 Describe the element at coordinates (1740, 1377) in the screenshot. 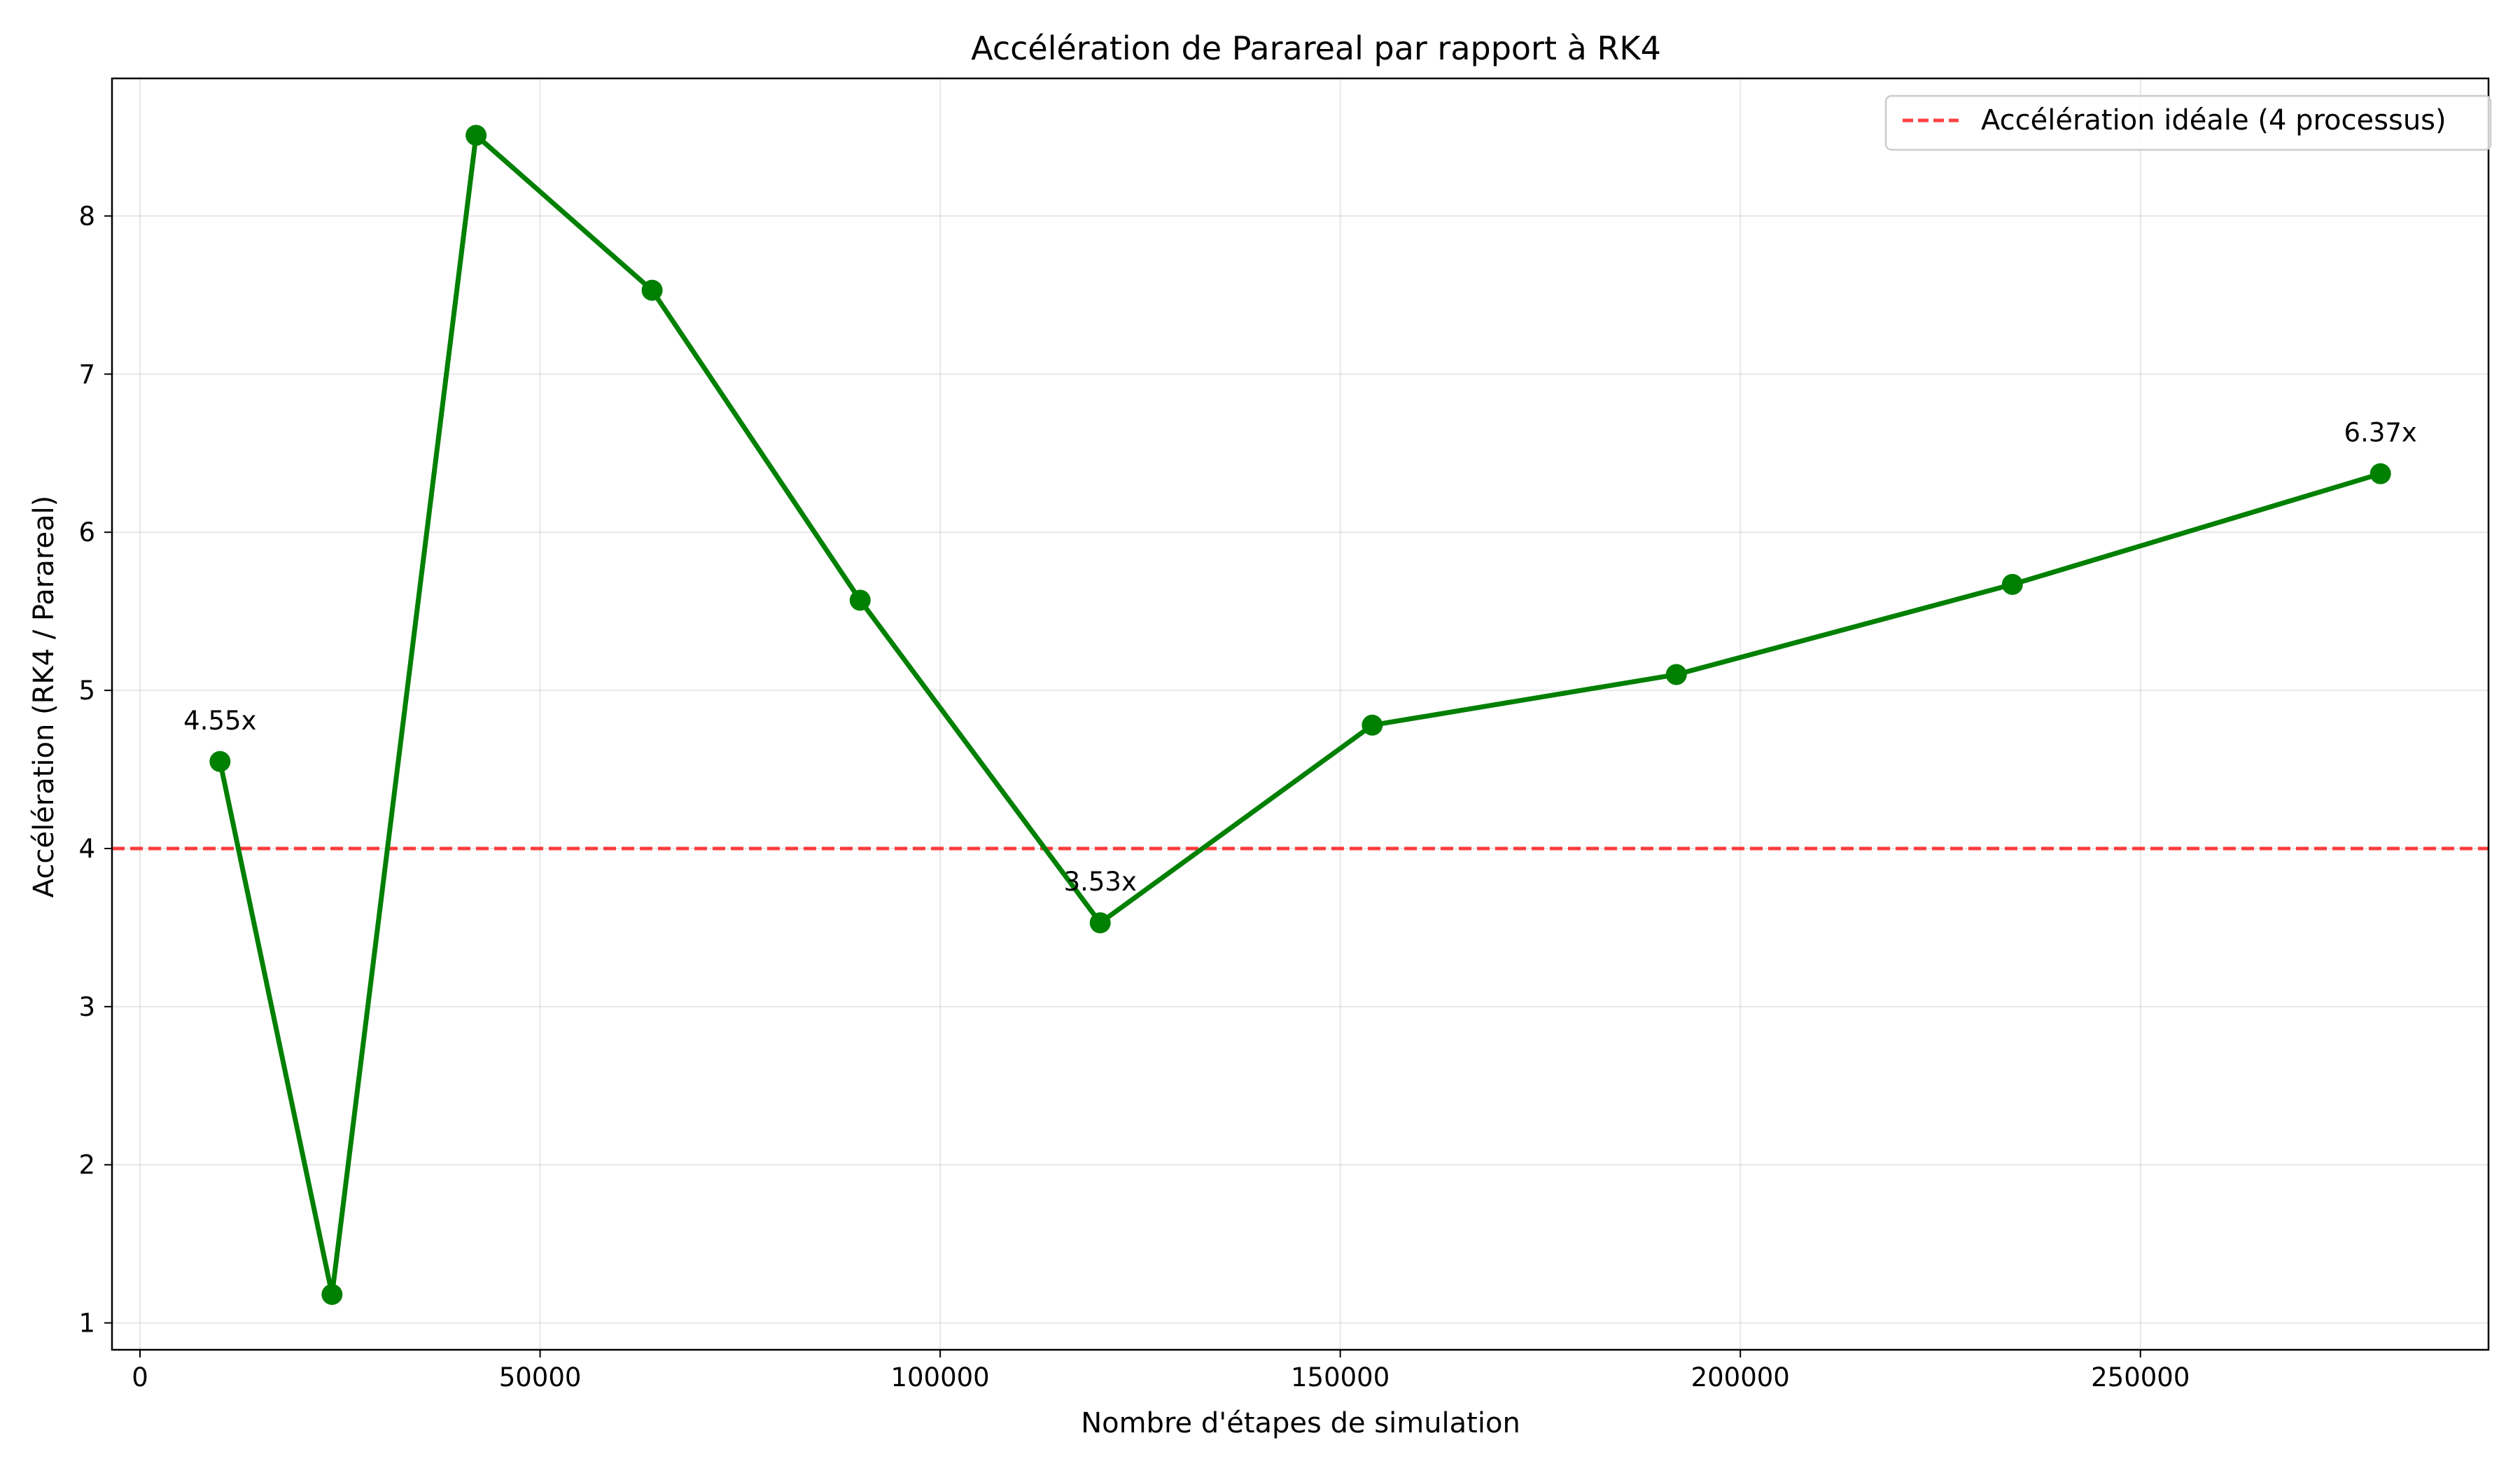

I see `x-tick-label: 200000` at that location.